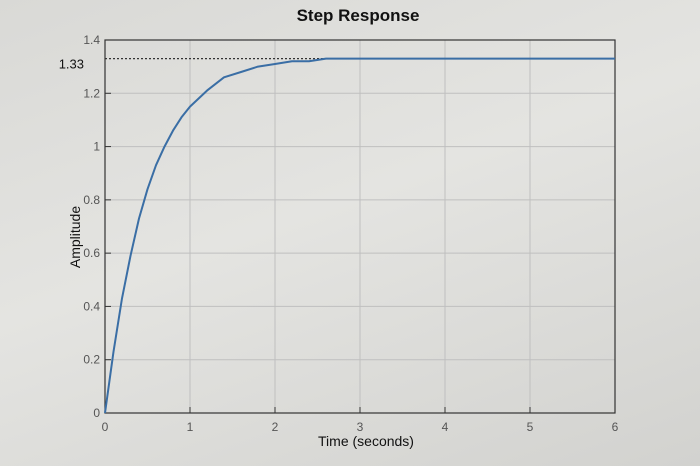  What do you see at coordinates (71, 64) in the screenshot?
I see `steady-state-value-label: 1.33` at bounding box center [71, 64].